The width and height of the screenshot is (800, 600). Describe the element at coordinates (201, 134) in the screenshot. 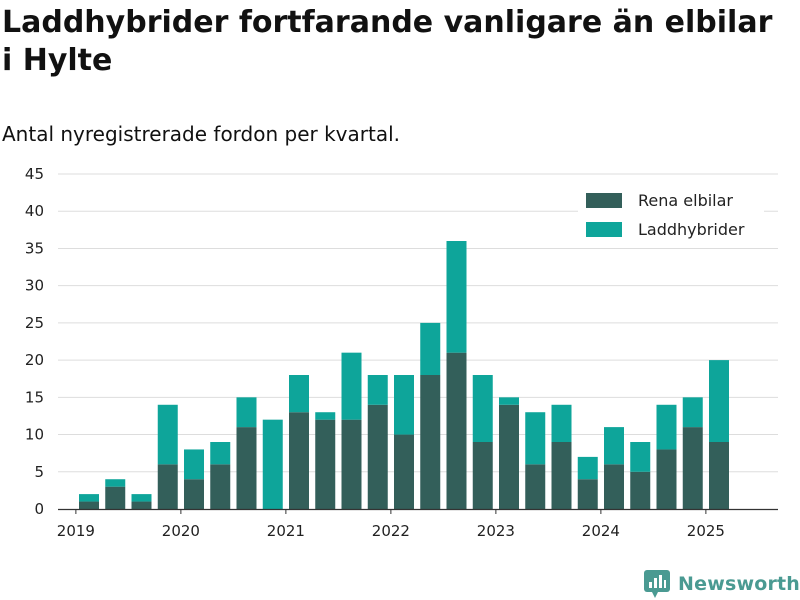

I see `chart-subtitle: Antal nyregistrerade fordon per kvartal.` at that location.